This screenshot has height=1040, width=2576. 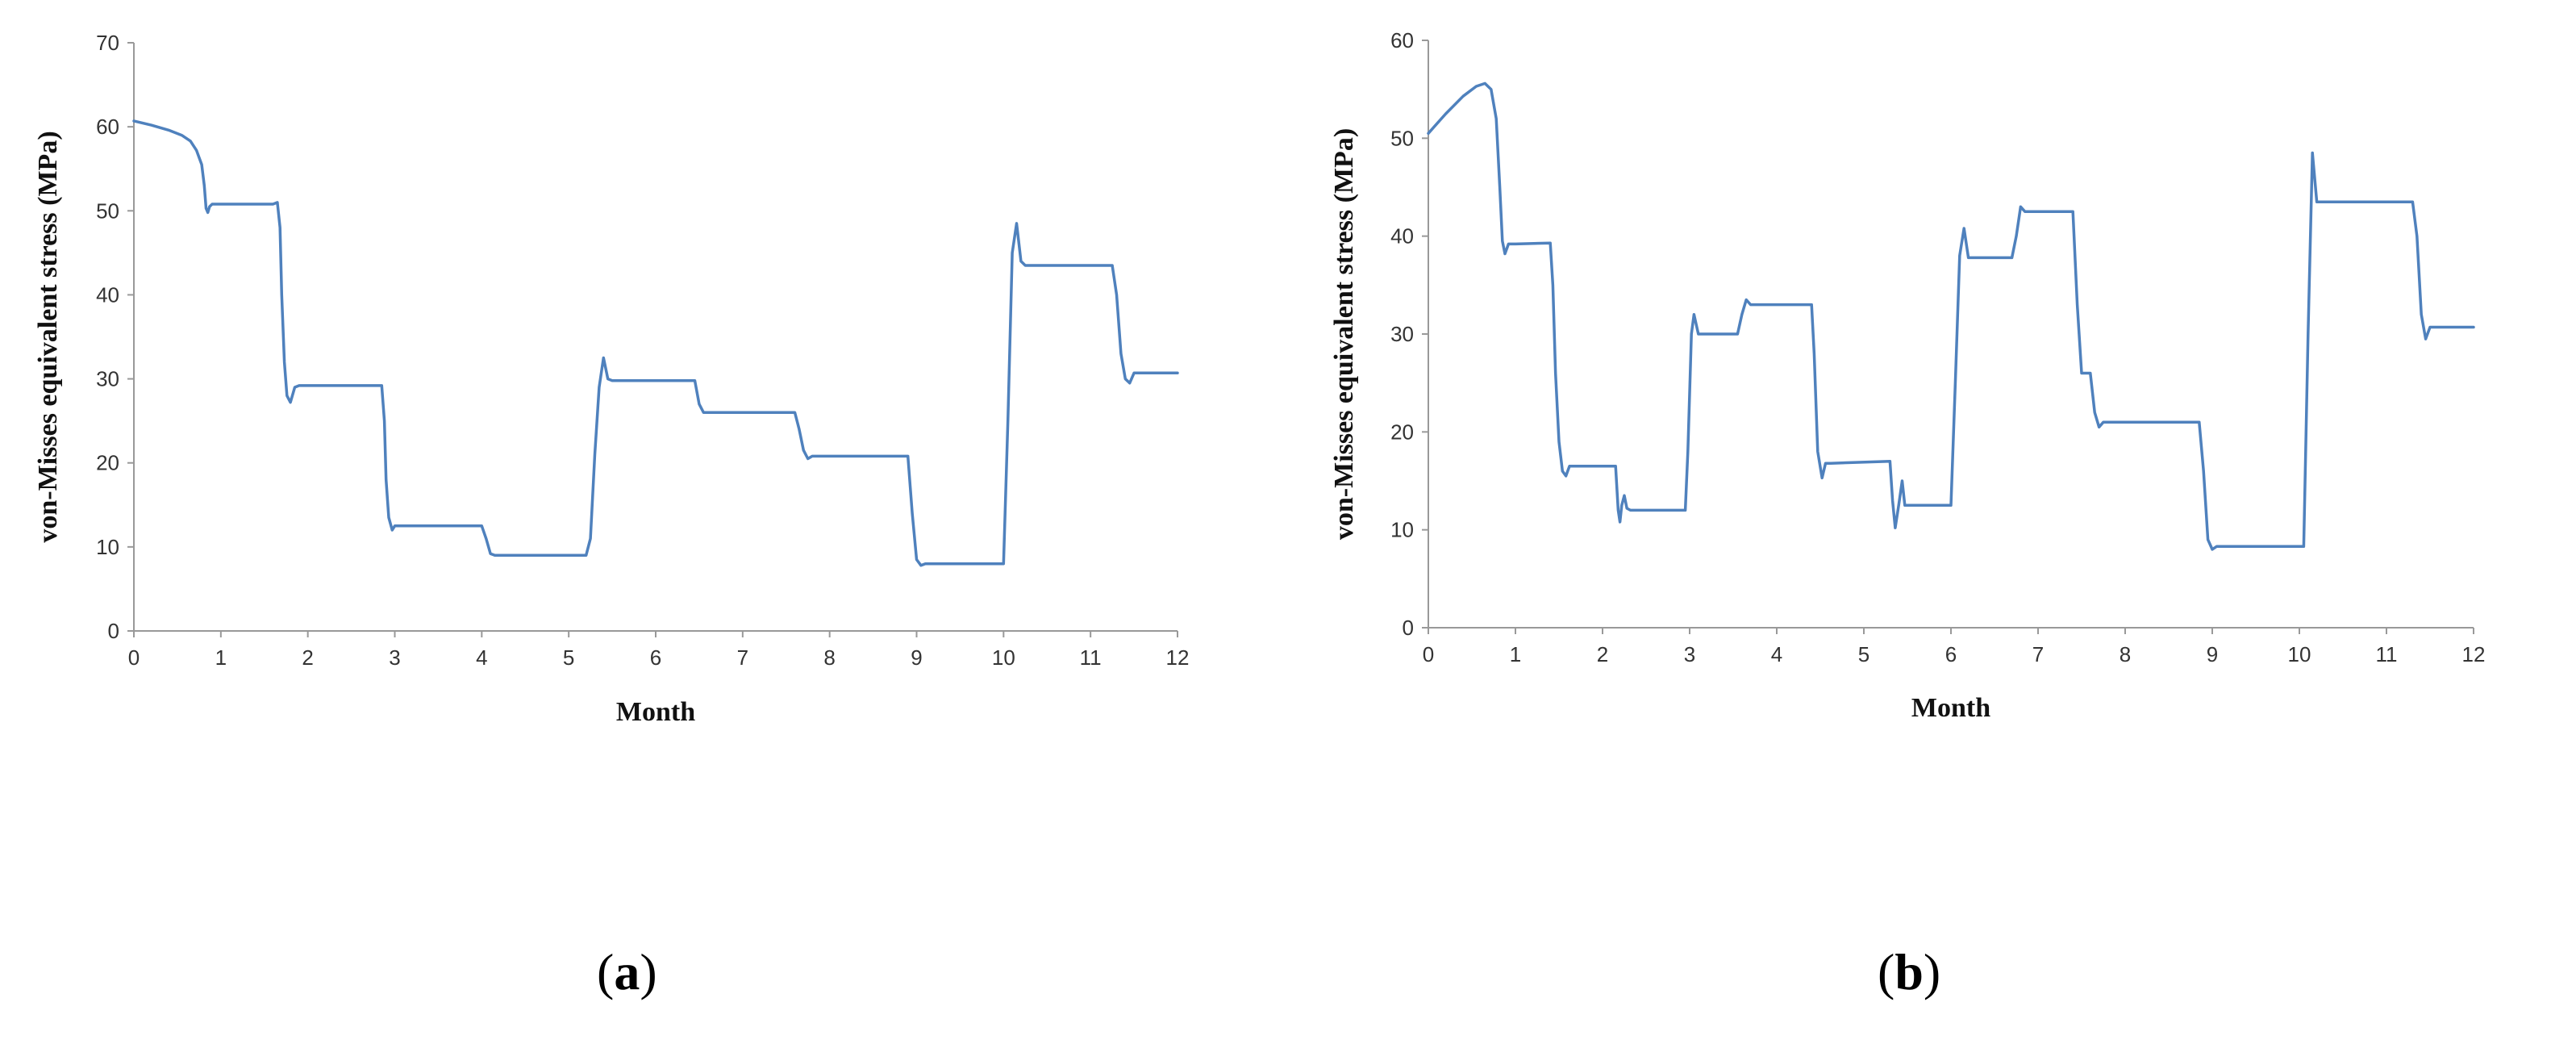 I want to click on panel-caption-a: (a), so click(x=627, y=972).